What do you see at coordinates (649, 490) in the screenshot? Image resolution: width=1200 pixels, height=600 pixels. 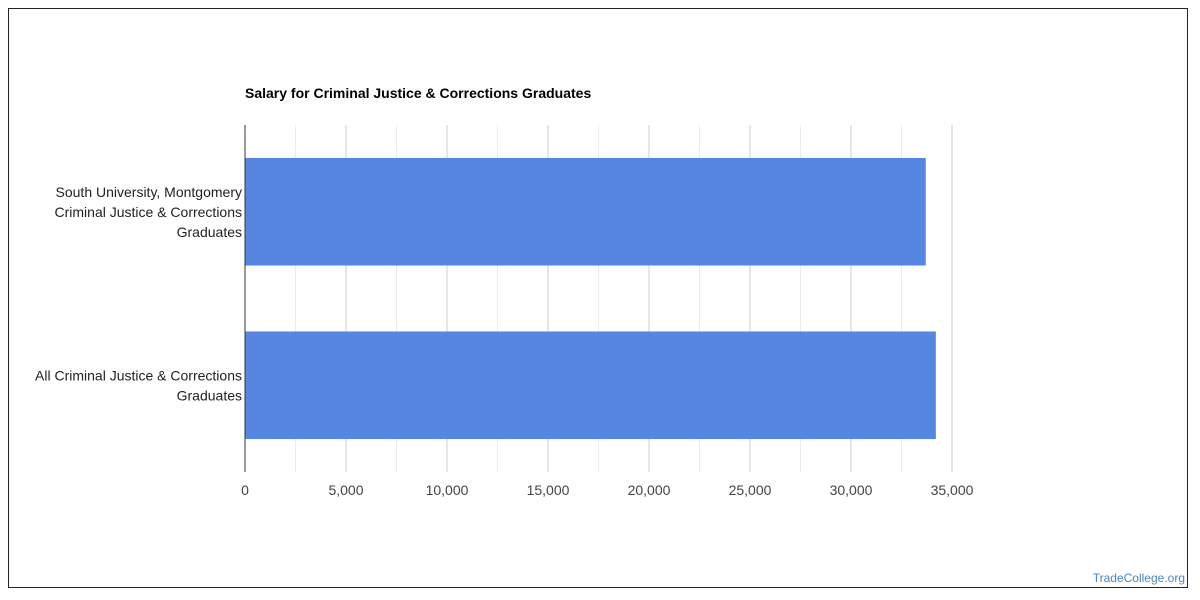 I see `x-tick-label: 20,000` at bounding box center [649, 490].